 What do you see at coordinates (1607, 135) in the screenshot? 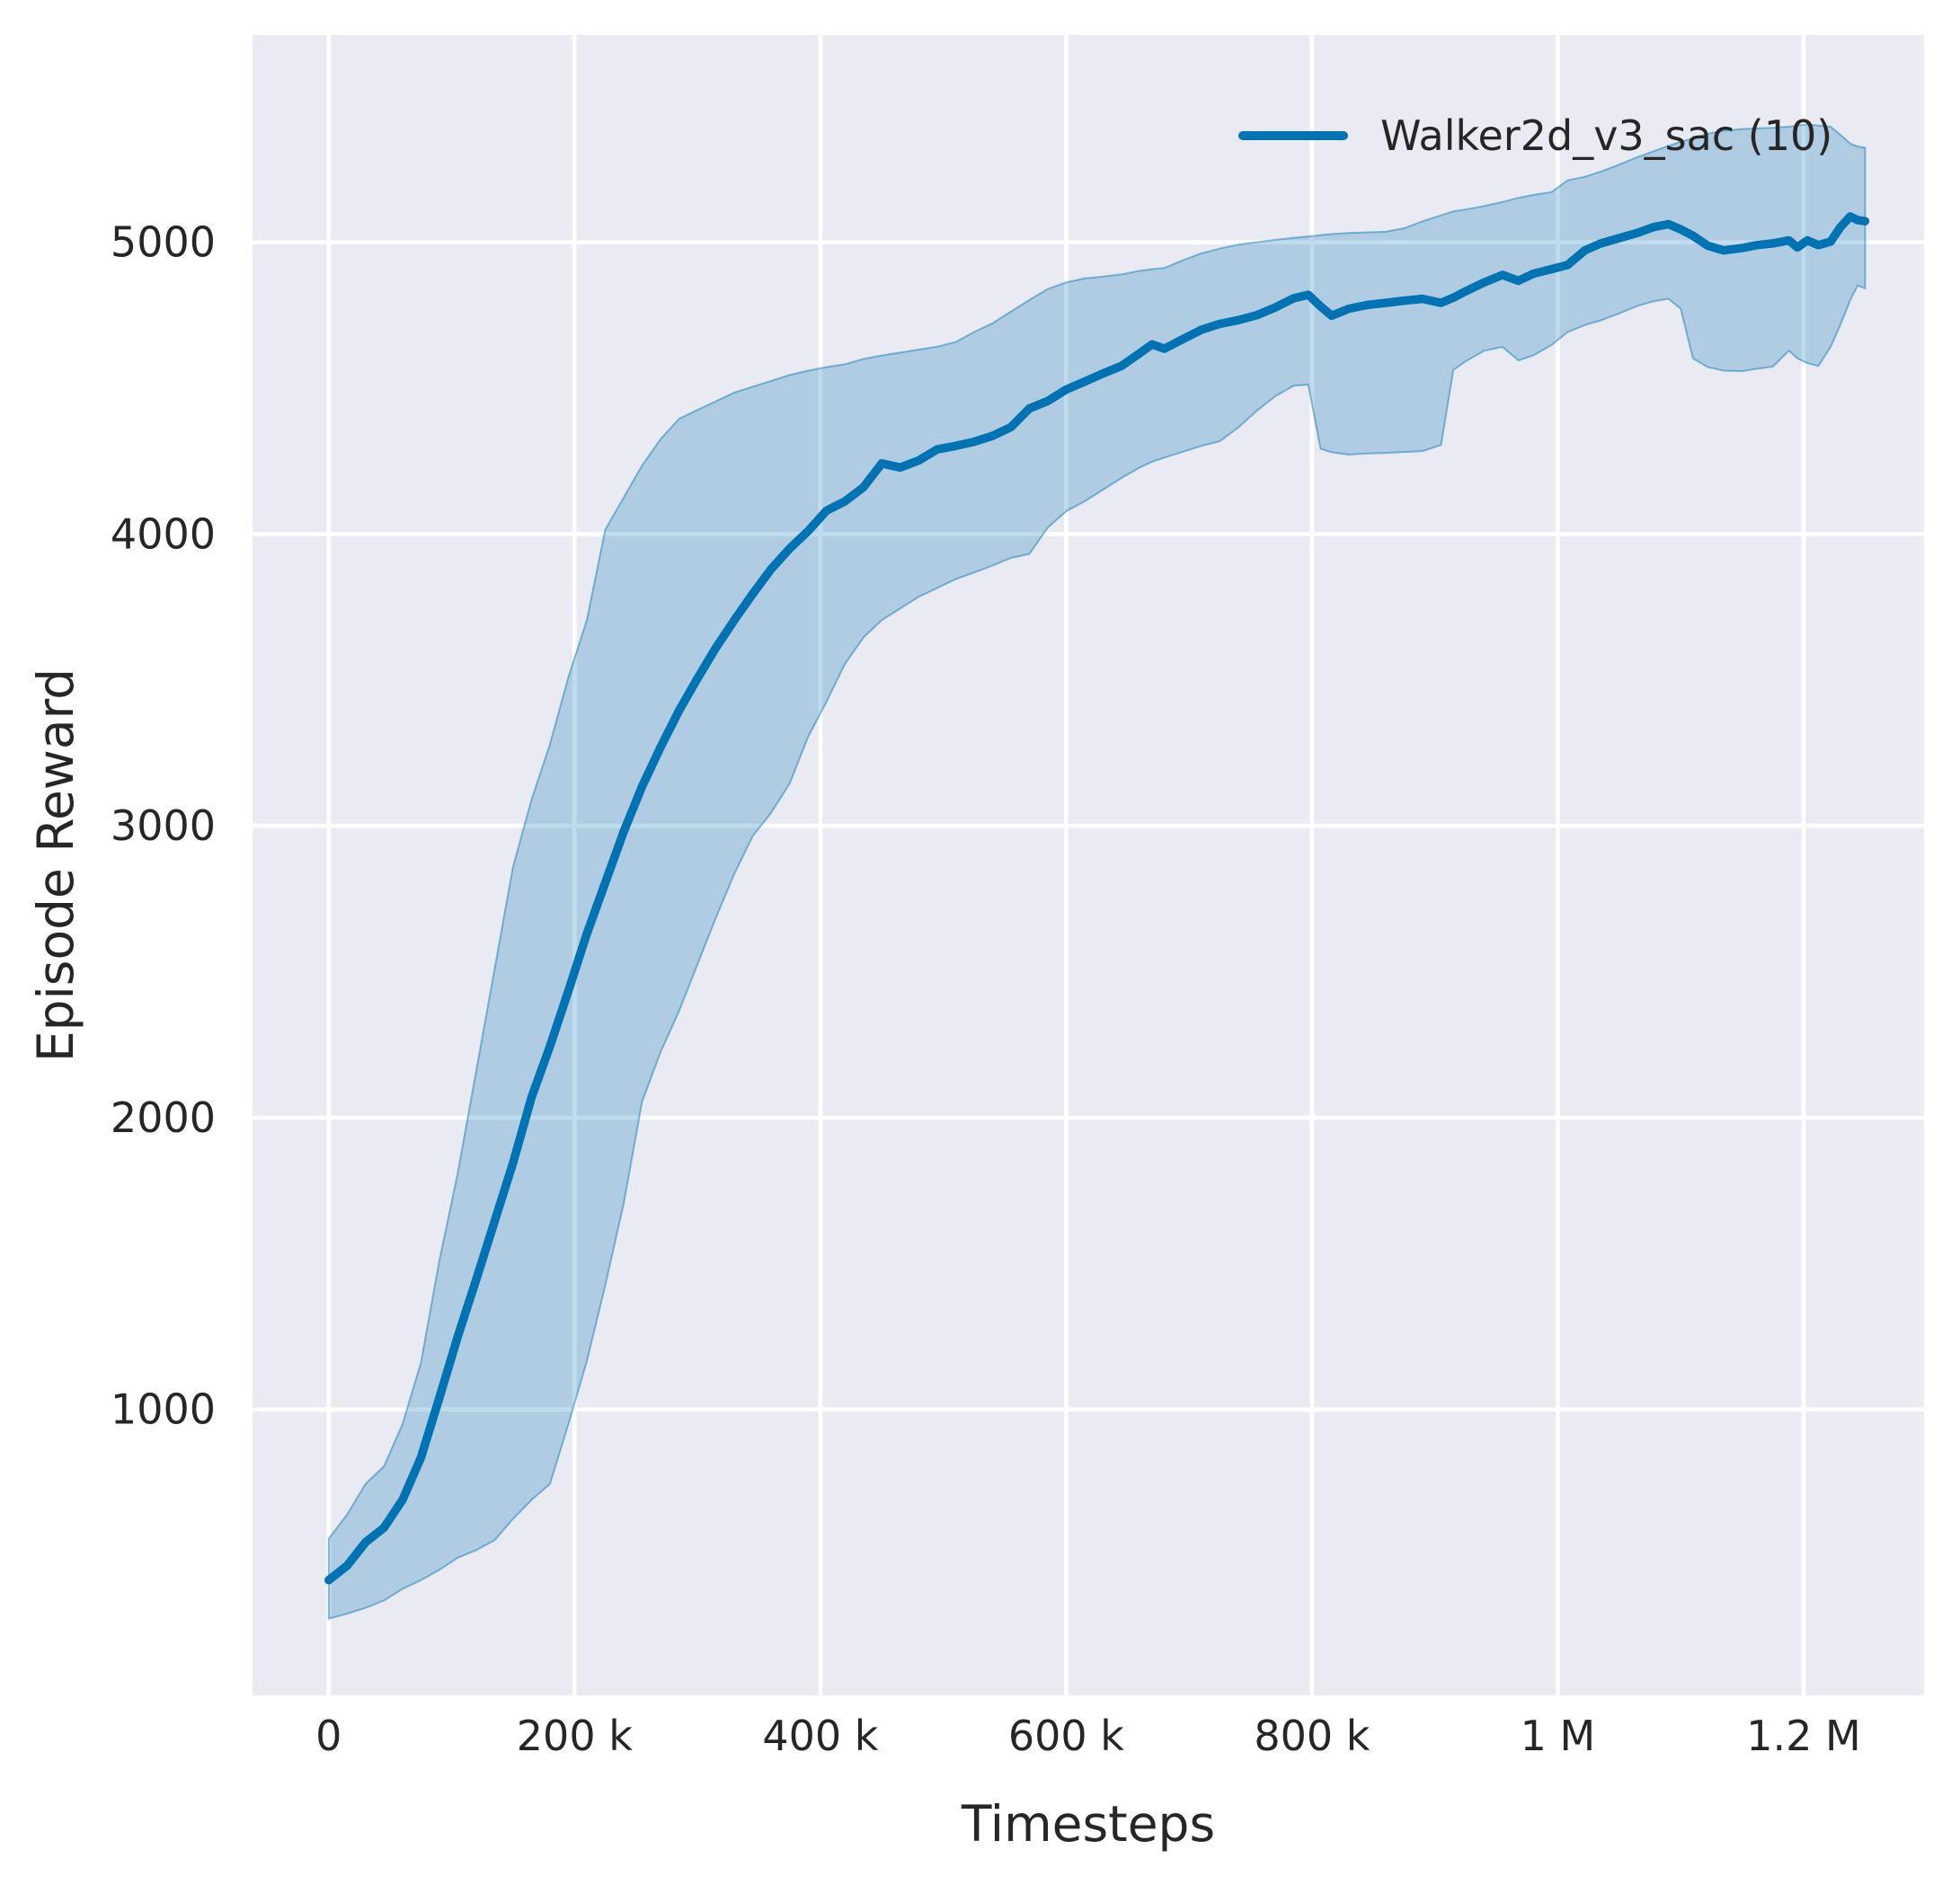
I see `legend-label: Walker2d_v3_sac (10)` at bounding box center [1607, 135].